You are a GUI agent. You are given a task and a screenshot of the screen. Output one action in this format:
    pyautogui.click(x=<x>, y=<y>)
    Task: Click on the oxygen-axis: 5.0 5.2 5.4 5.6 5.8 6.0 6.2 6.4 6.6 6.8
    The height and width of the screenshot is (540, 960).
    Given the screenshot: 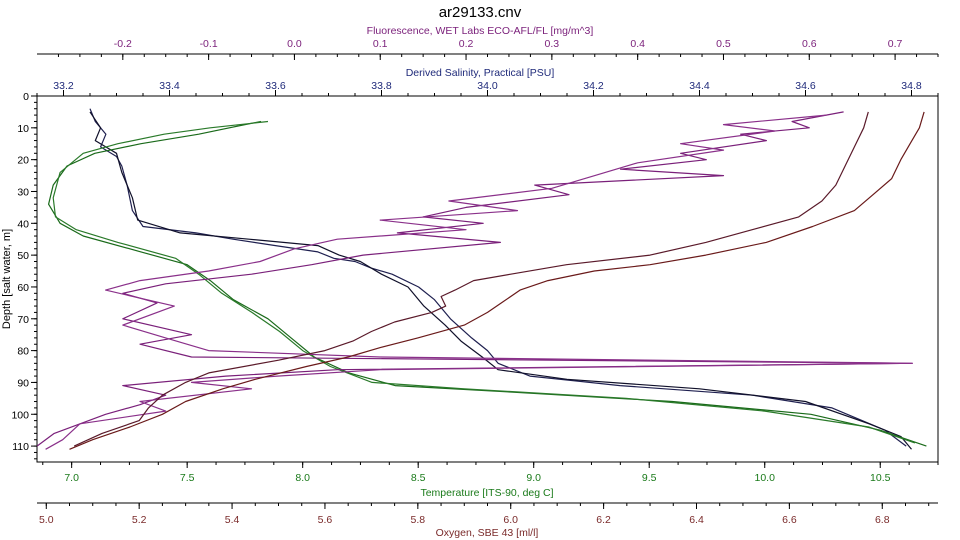 What is the action you would take?
    pyautogui.click(x=487, y=514)
    